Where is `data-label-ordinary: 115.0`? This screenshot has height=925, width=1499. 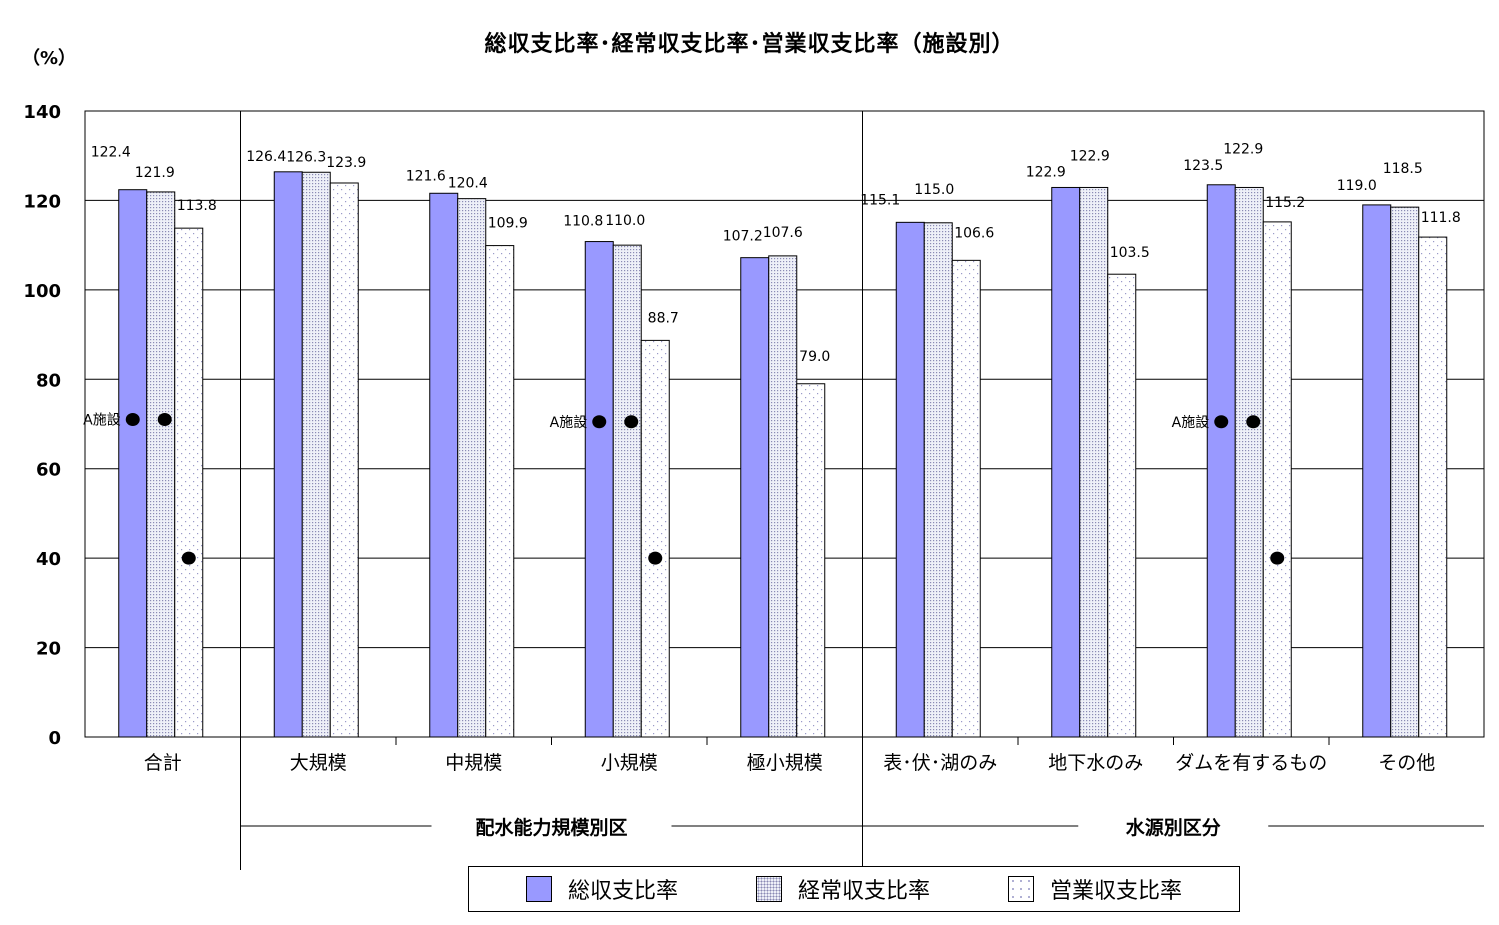 data-label-ordinary: 115.0 is located at coordinates (934, 190).